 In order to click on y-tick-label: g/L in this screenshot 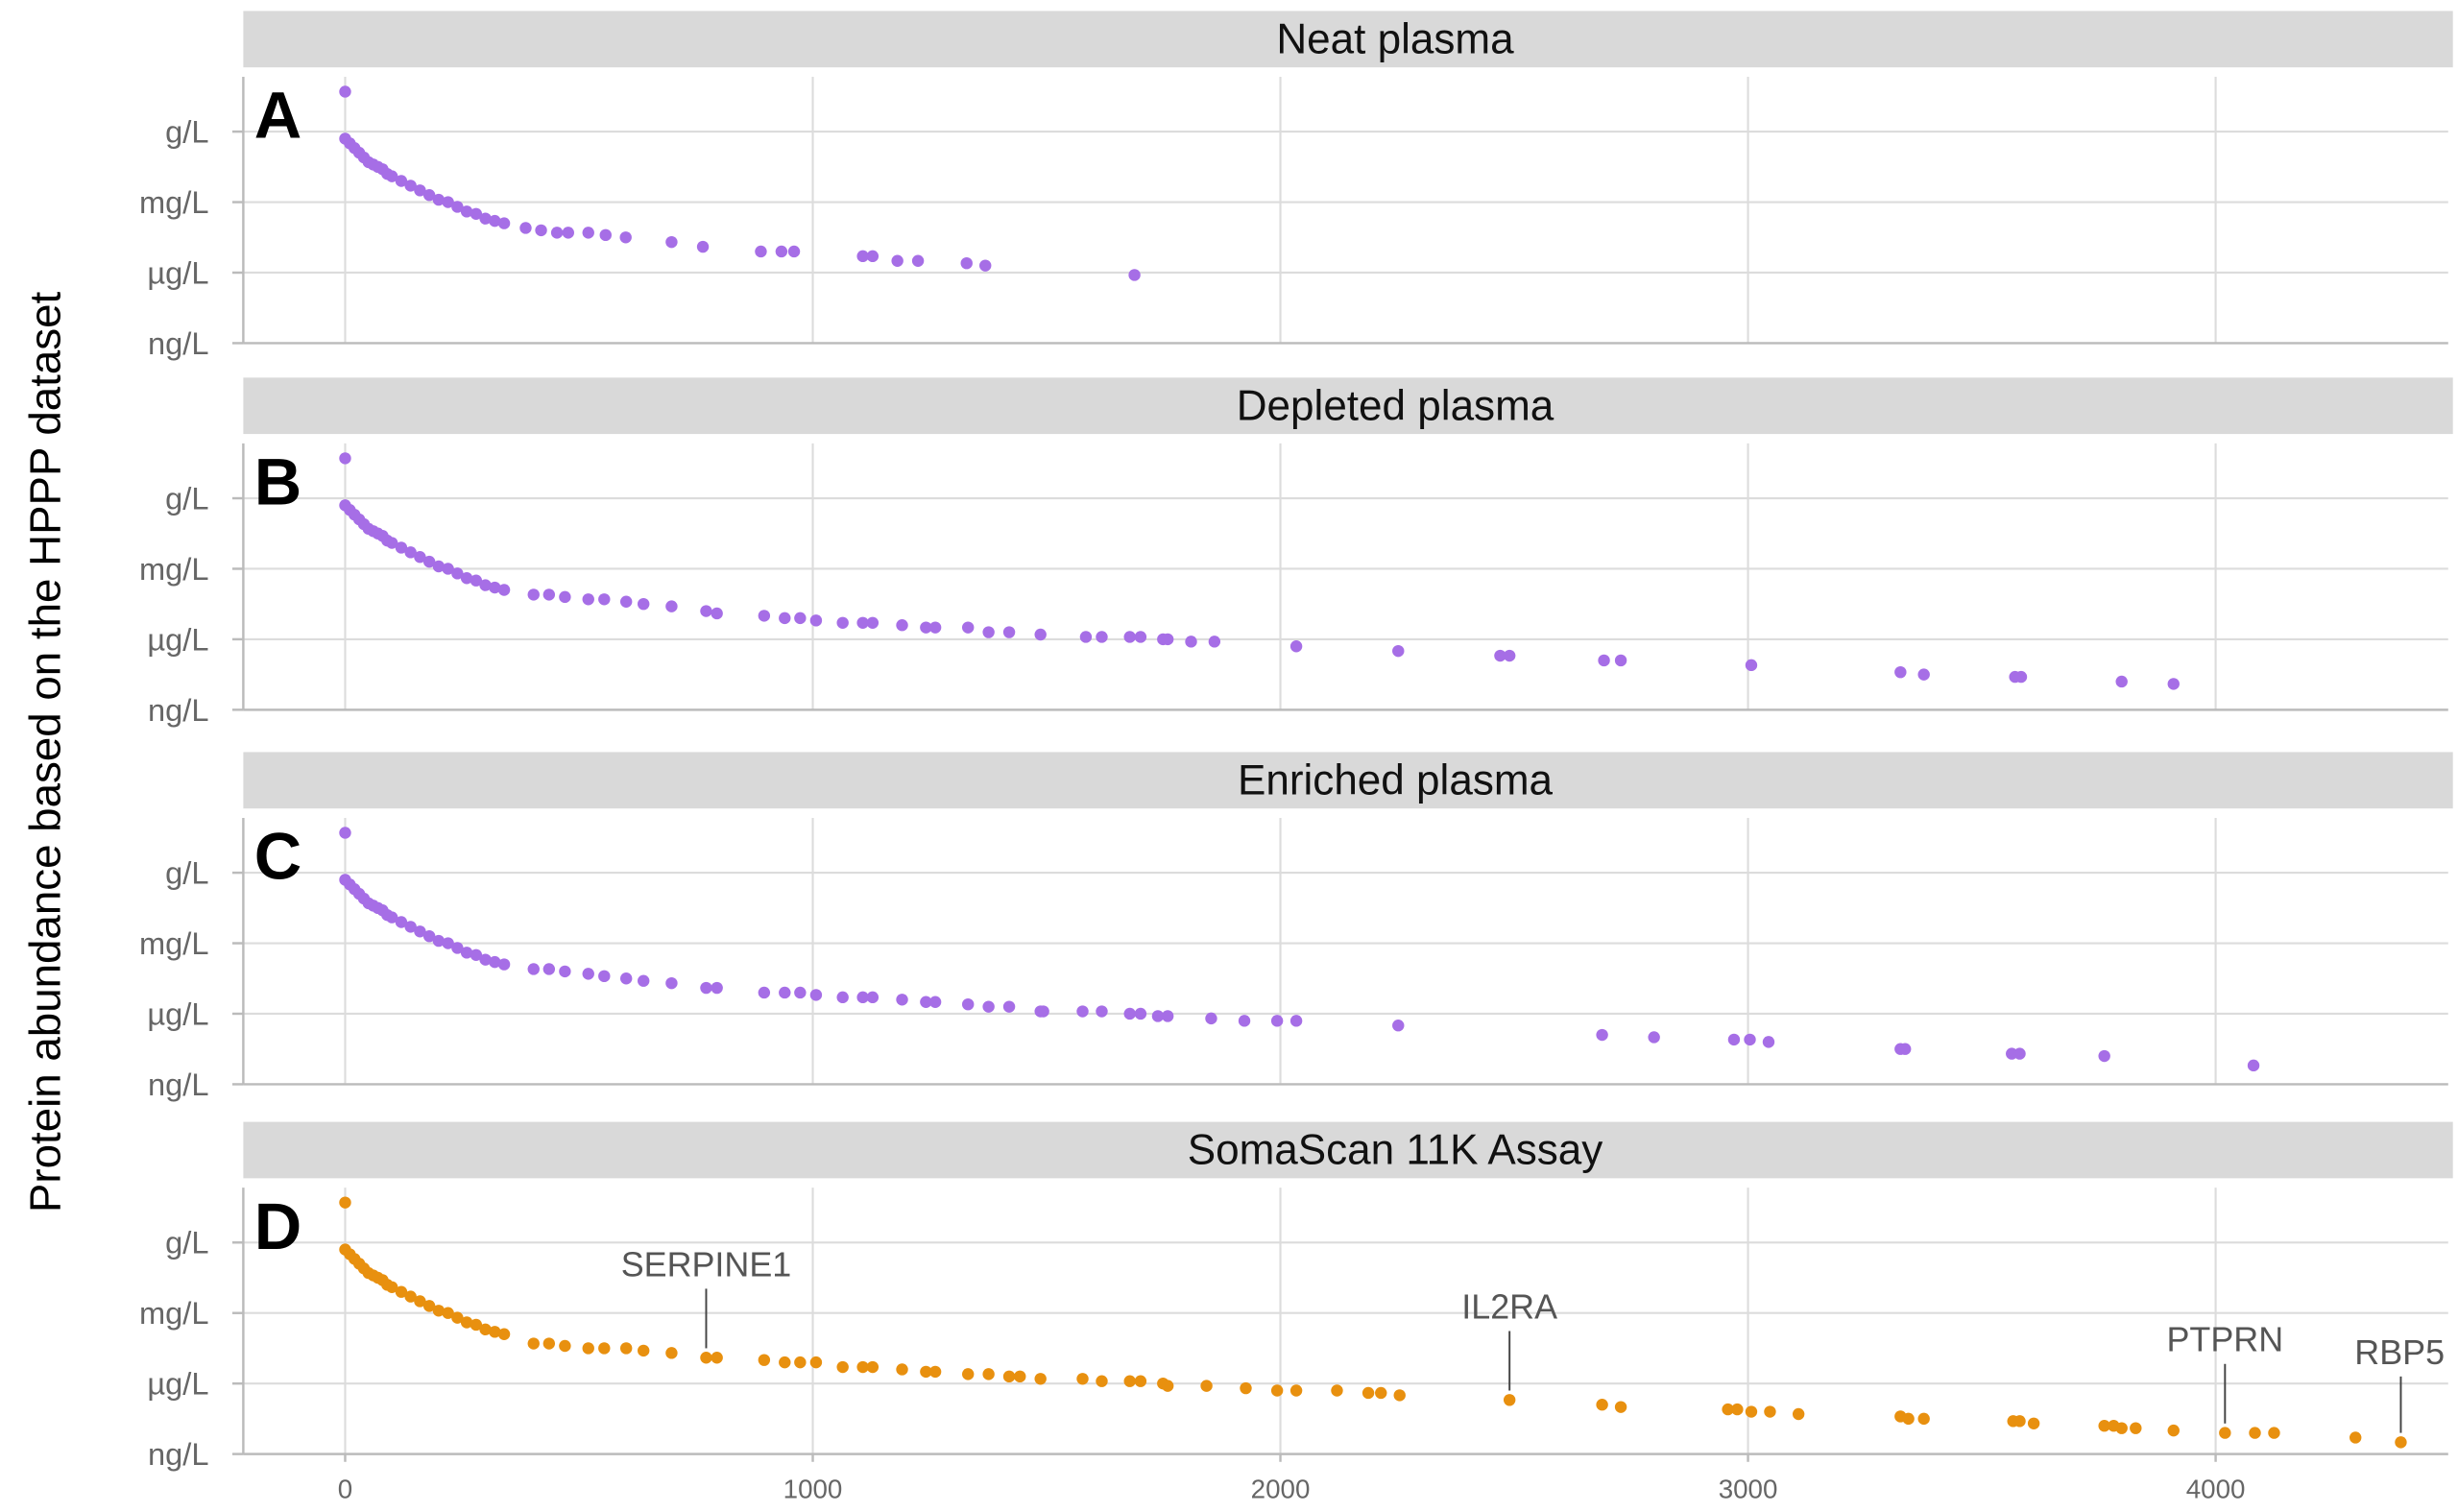, I will do `click(187, 1242)`.